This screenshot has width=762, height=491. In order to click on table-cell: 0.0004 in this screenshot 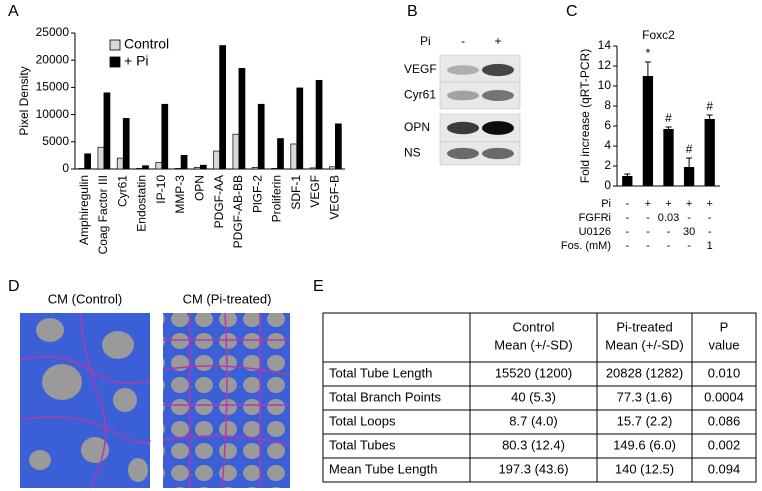, I will do `click(724, 396)`.